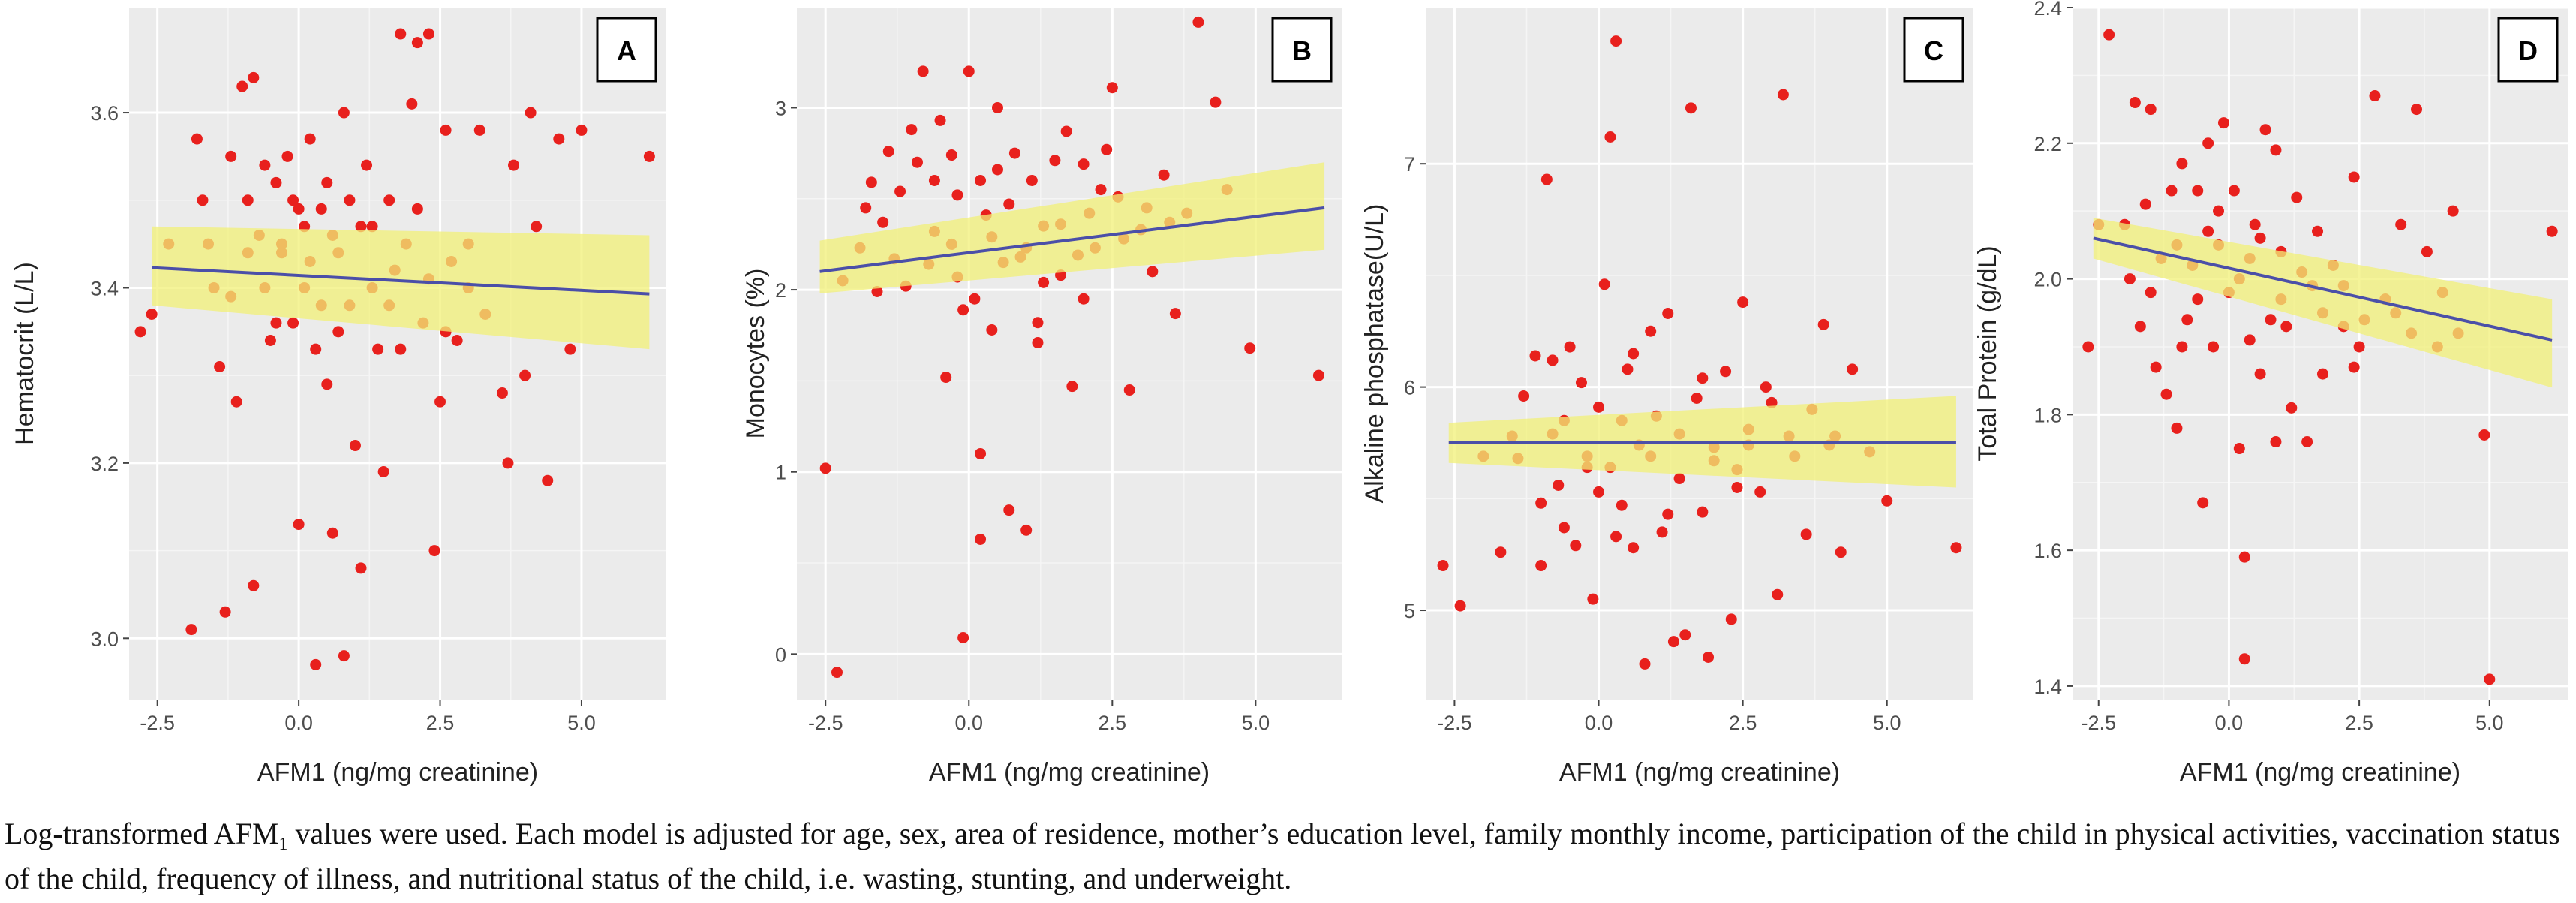  What do you see at coordinates (2047, 551) in the screenshot?
I see `y-tick-label-1_6: 1.6` at bounding box center [2047, 551].